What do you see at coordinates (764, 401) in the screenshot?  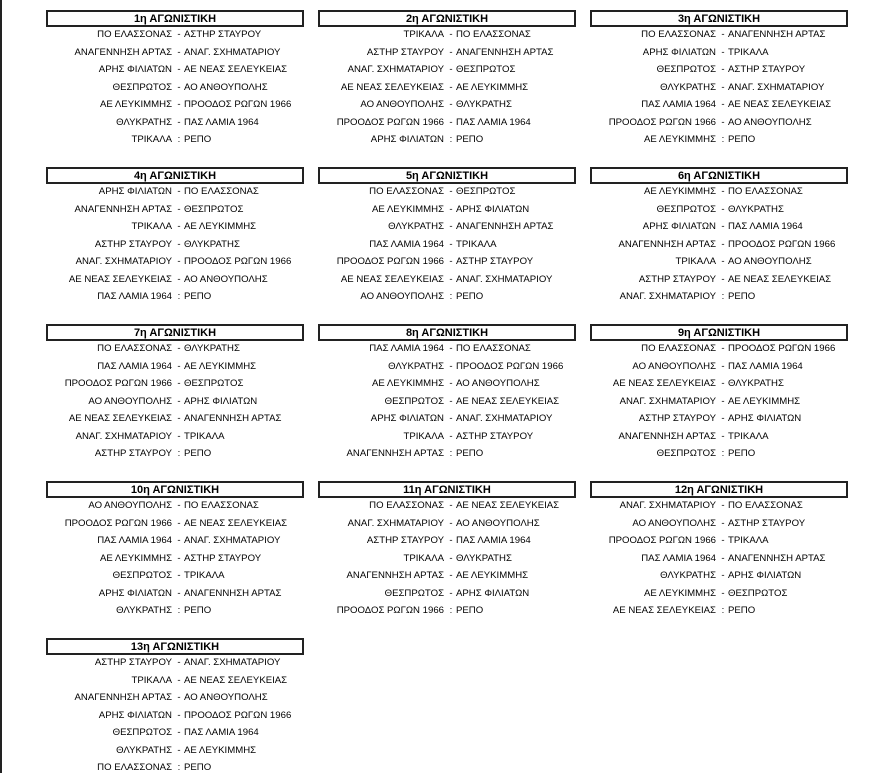 I see `away-team: ΑΕ ΛΕΥΚΙΜΜΗΣ` at bounding box center [764, 401].